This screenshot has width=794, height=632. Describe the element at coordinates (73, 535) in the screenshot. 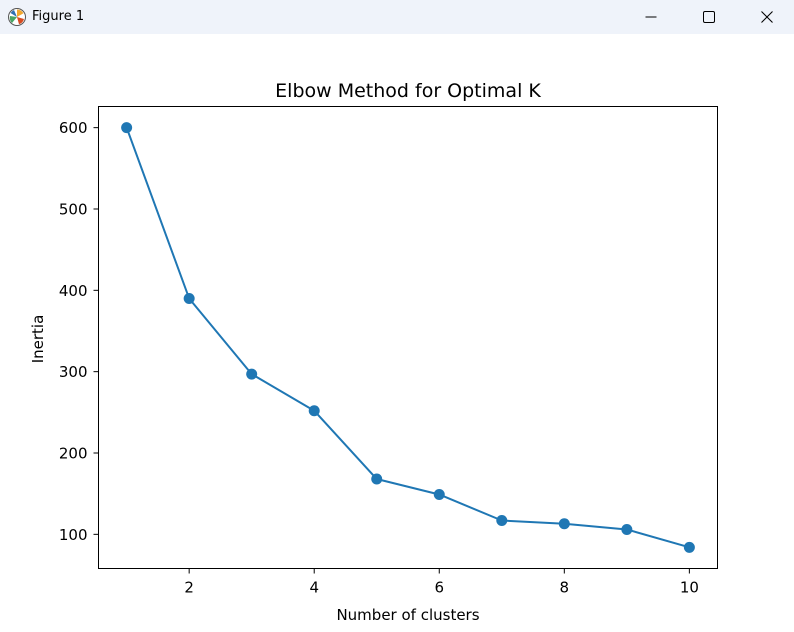

I see `y-tick-label: 100` at that location.